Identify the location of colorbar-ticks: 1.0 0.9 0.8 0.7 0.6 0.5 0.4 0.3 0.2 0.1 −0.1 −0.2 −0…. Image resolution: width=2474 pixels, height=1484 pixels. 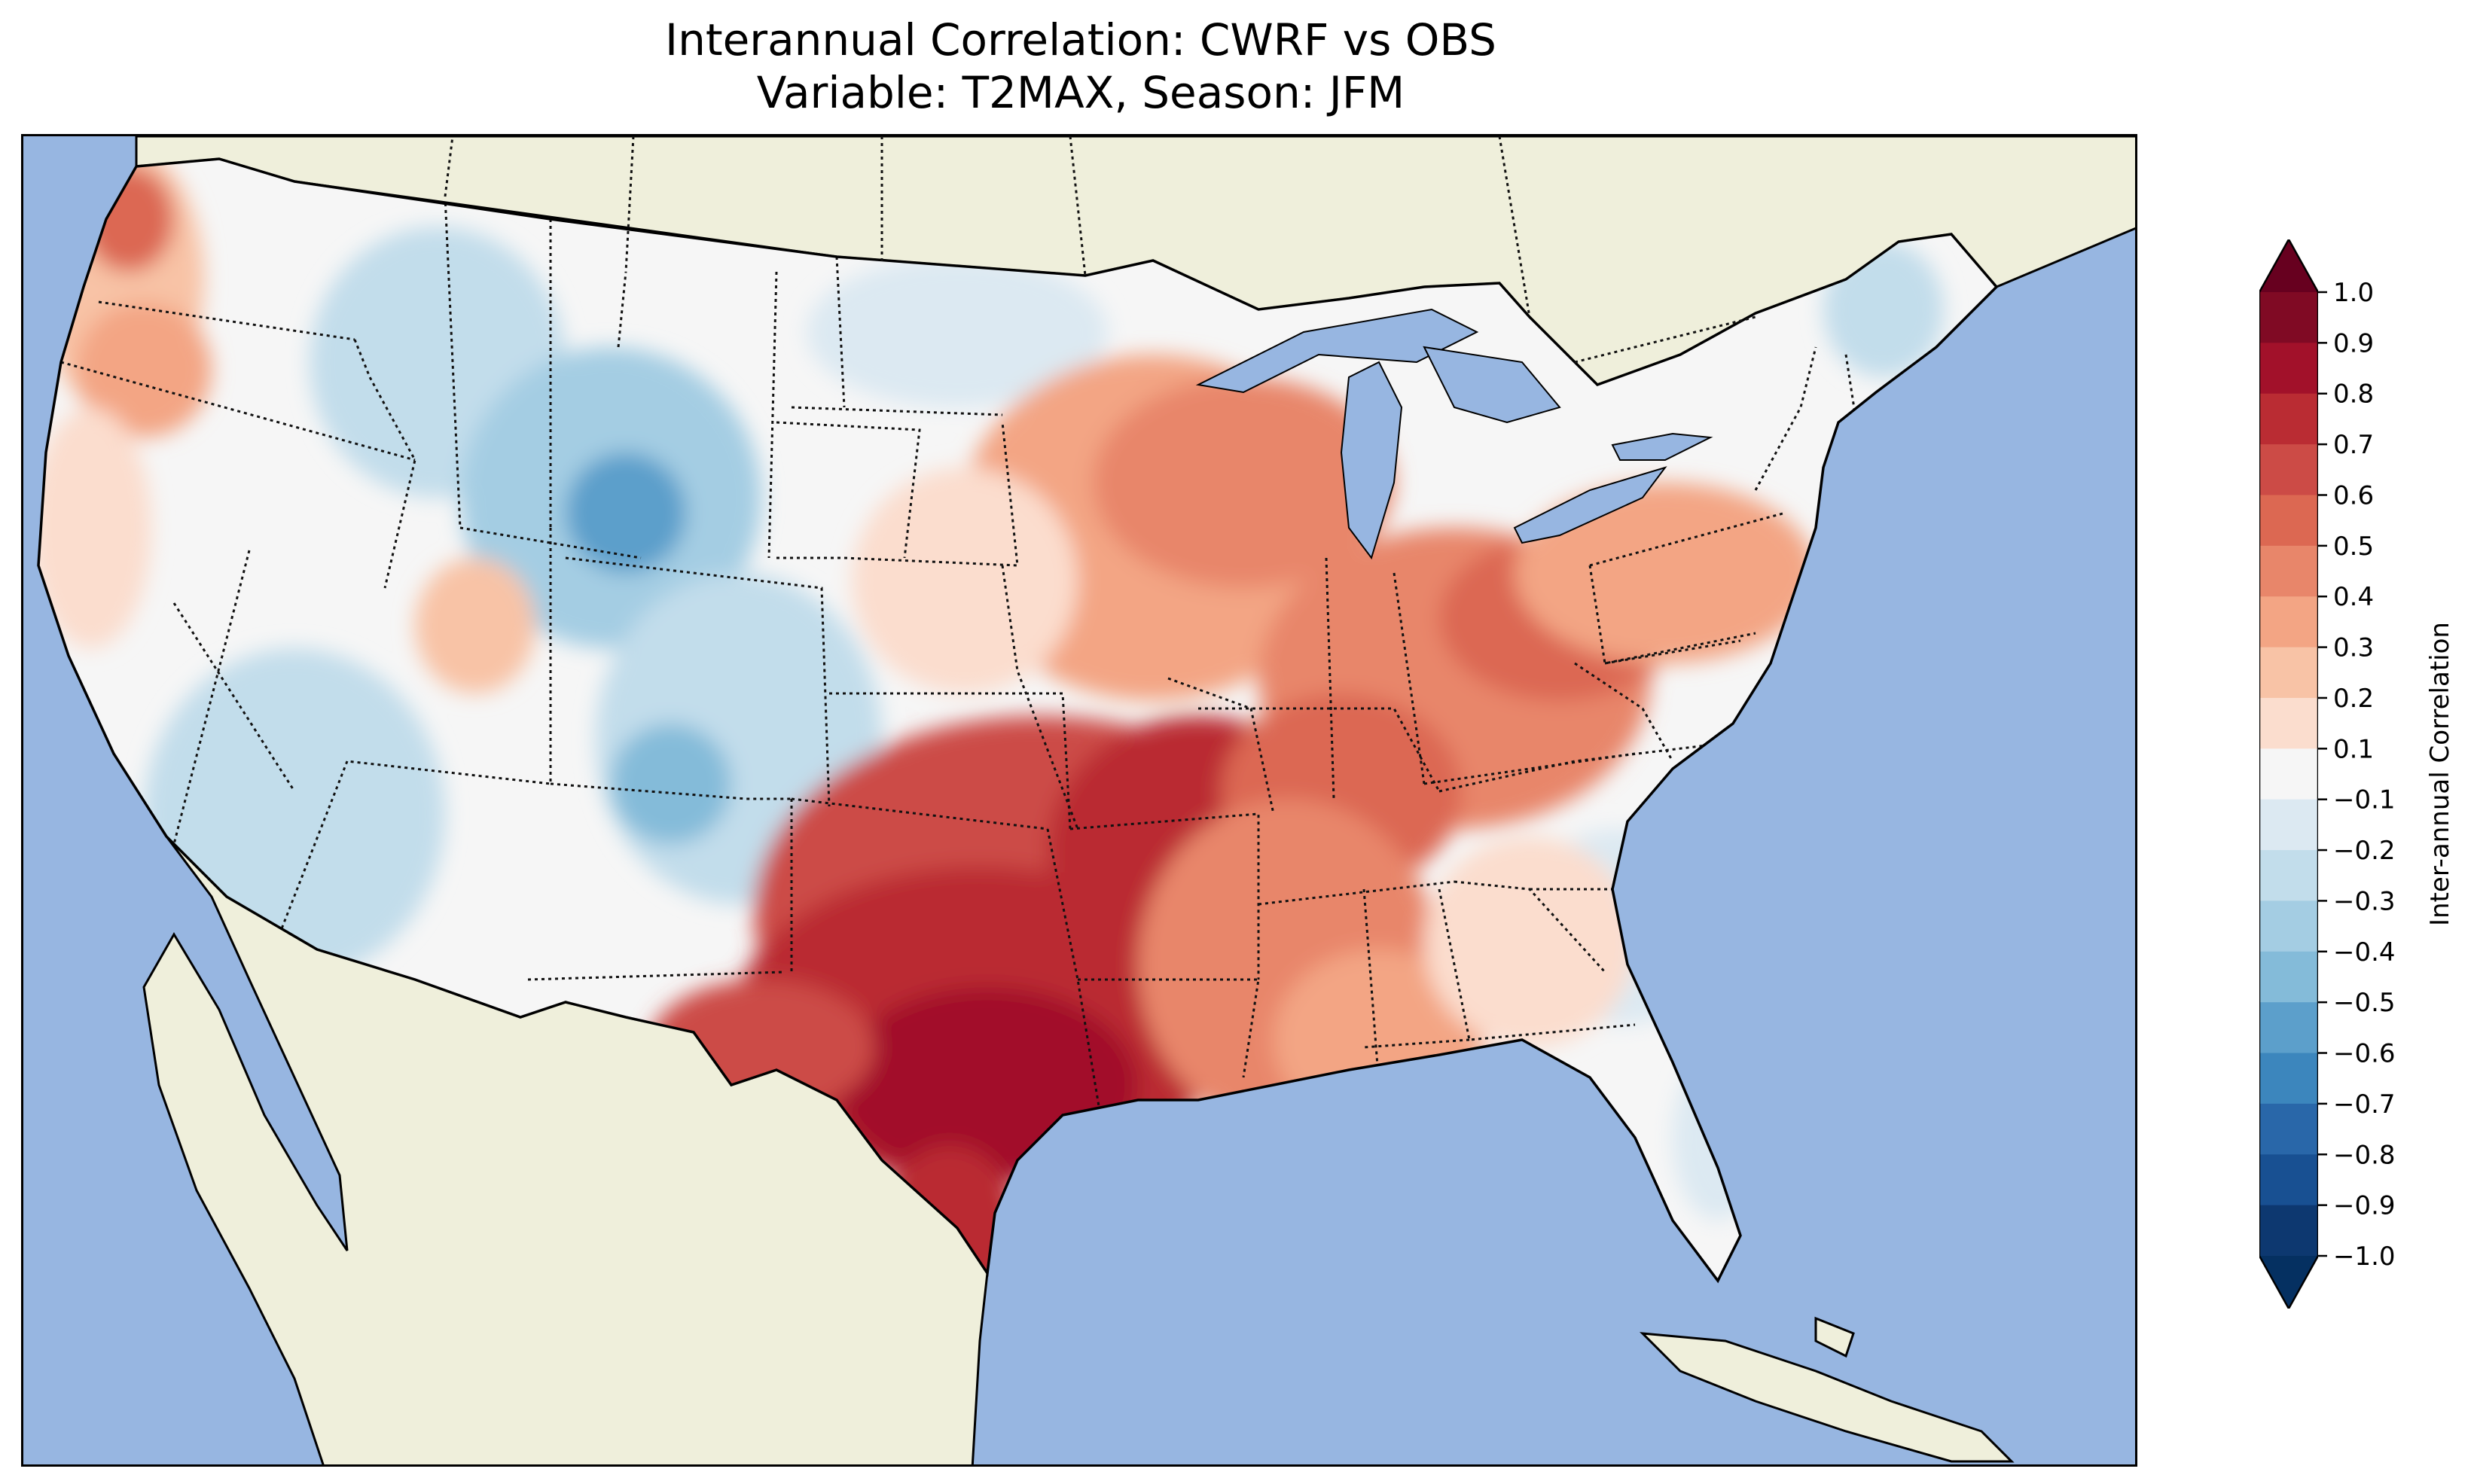
(2357, 775).